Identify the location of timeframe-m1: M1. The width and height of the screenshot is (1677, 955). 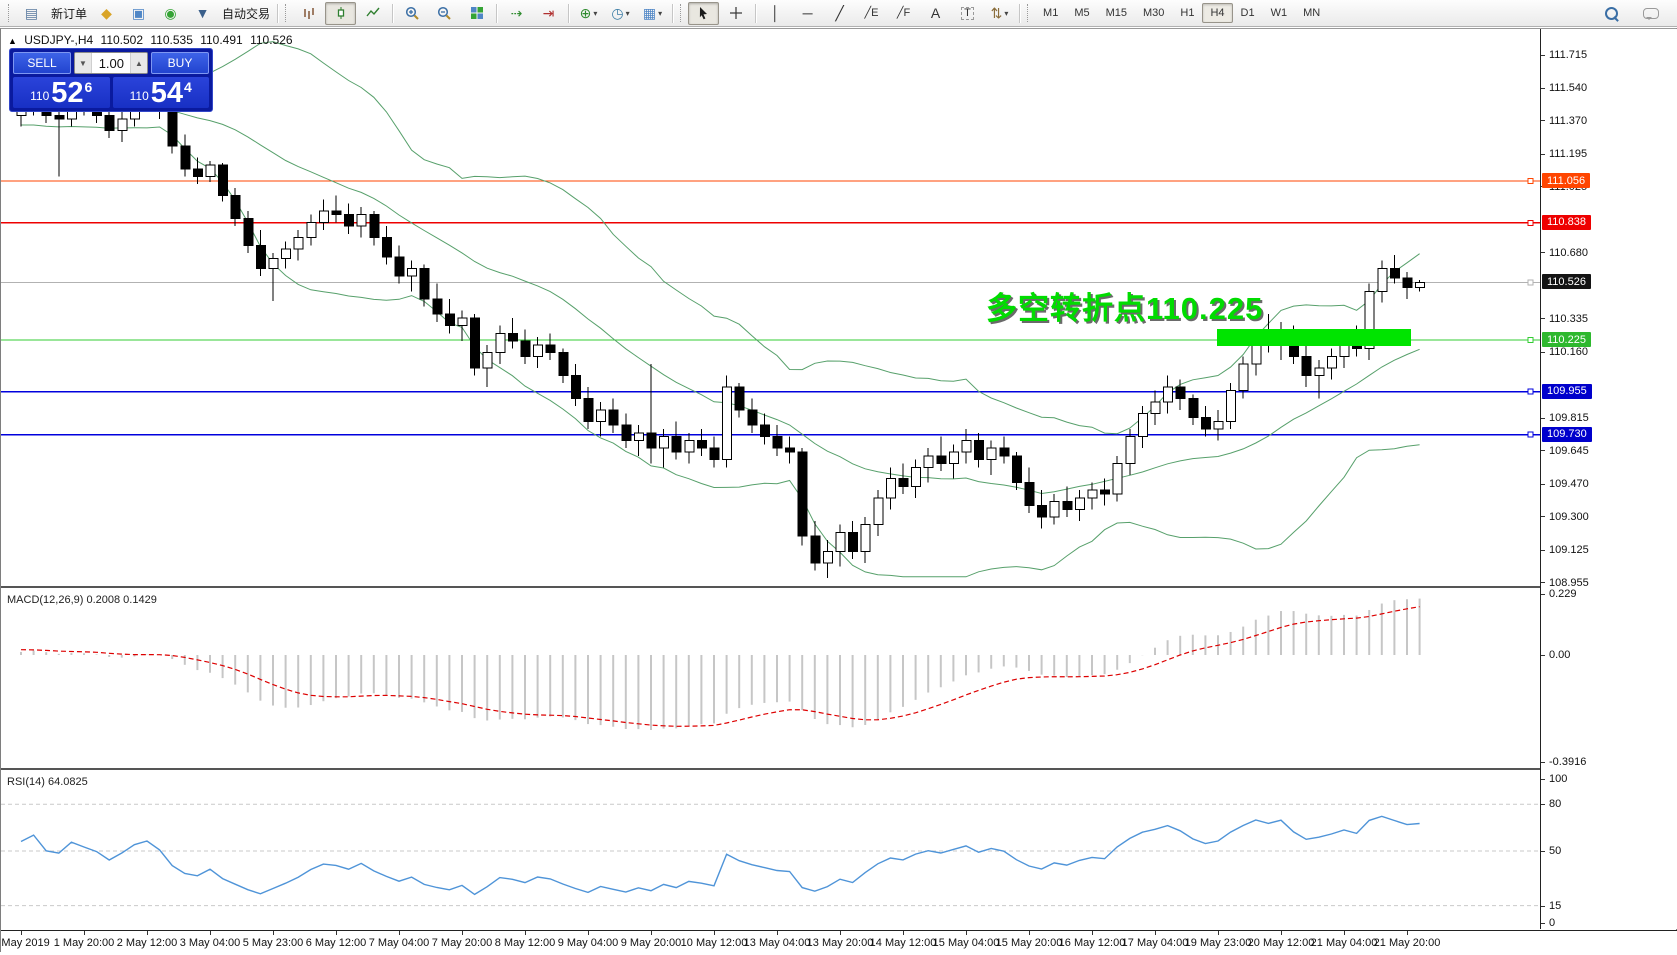
(1051, 13).